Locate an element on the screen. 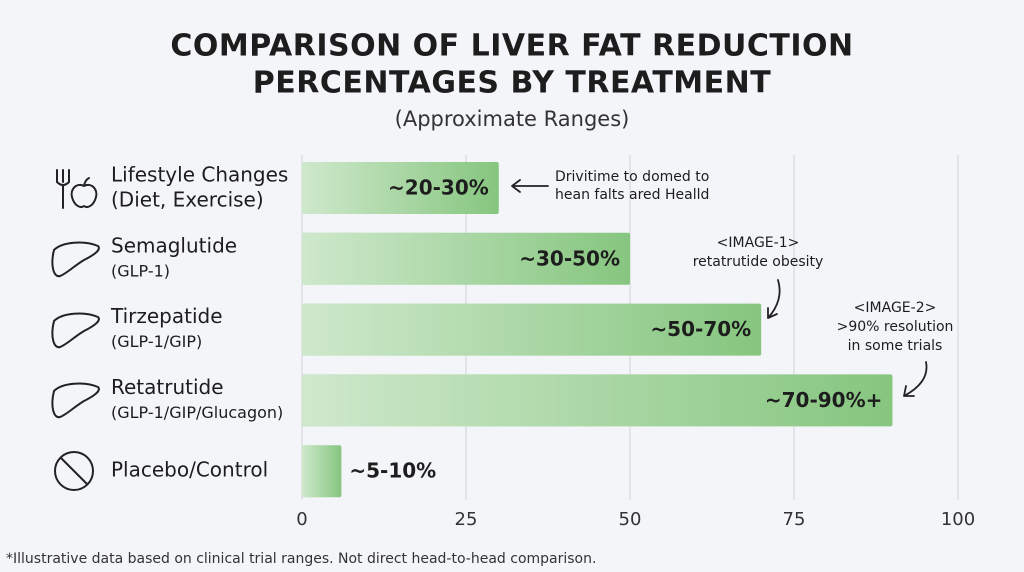 This screenshot has width=1024, height=572. annotation: <IMAGE-1> is located at coordinates (758, 243).